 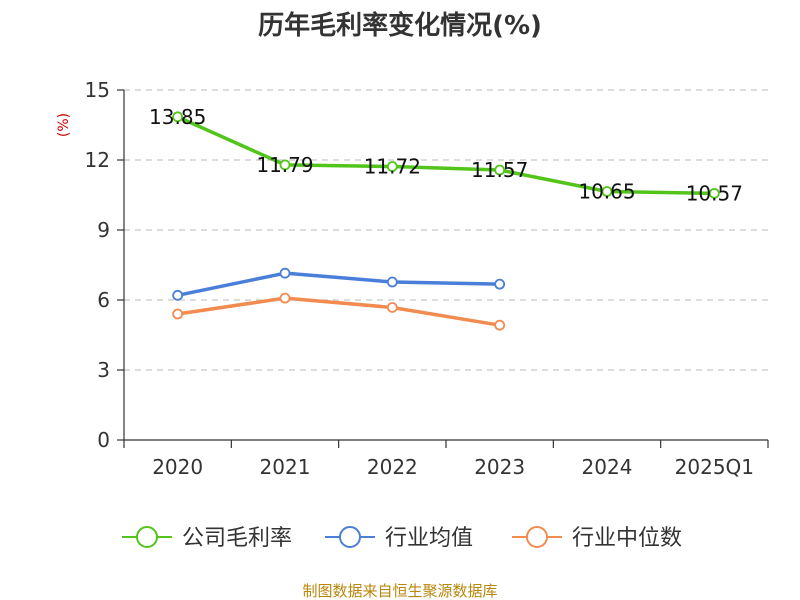 What do you see at coordinates (103, 300) in the screenshot?
I see `y-tick-label: 6` at bounding box center [103, 300].